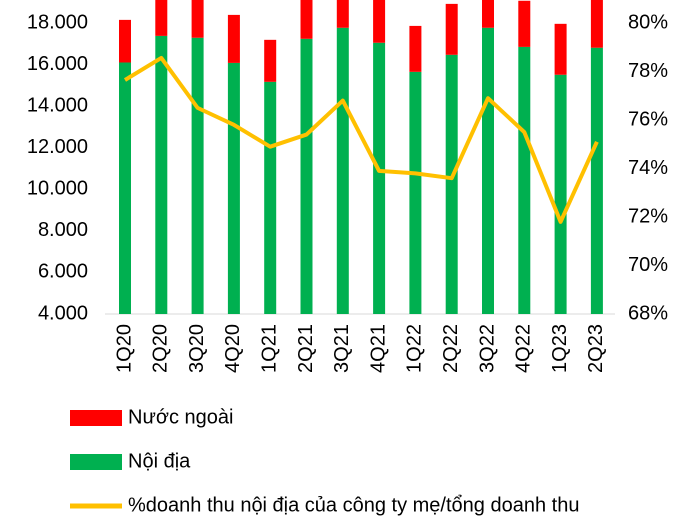  I want to click on y-tick-label: 12.000, so click(57, 147).